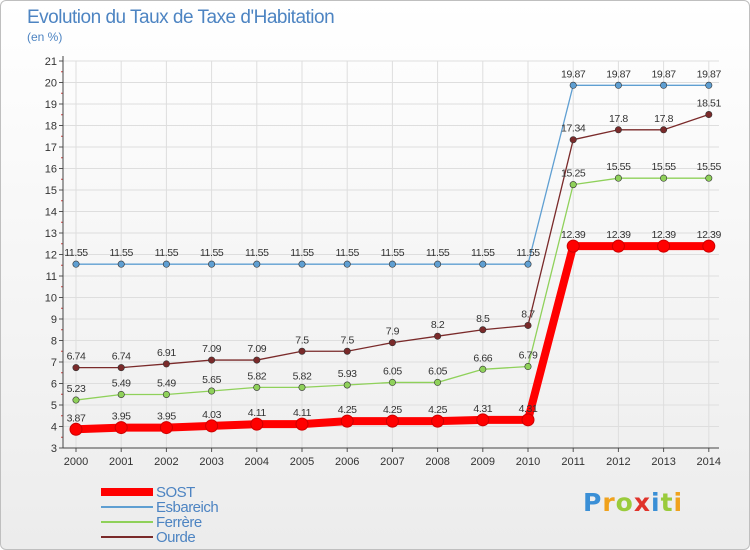  I want to click on x-tick-label: 2009, so click(483, 462).